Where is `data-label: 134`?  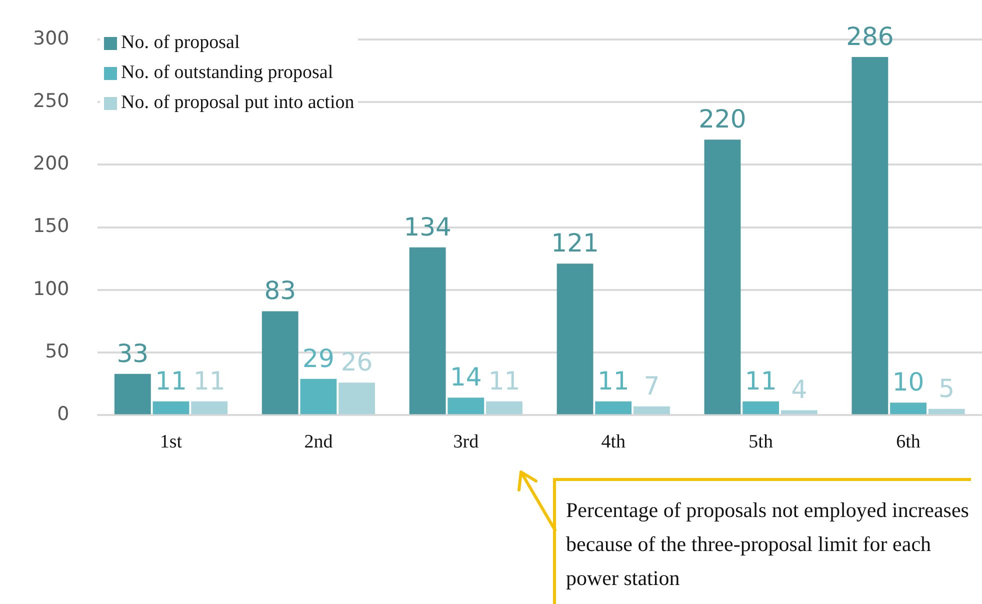 data-label: 134 is located at coordinates (428, 227).